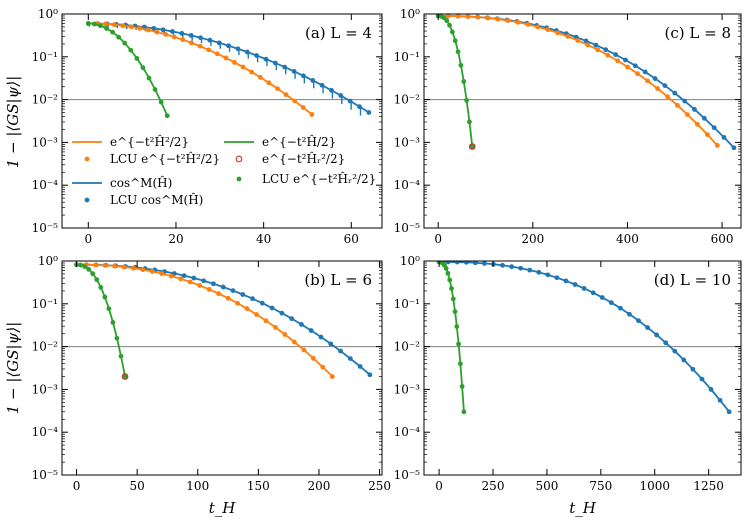  What do you see at coordinates (351, 239) in the screenshot?
I see `x-tick-label: 60` at bounding box center [351, 239].